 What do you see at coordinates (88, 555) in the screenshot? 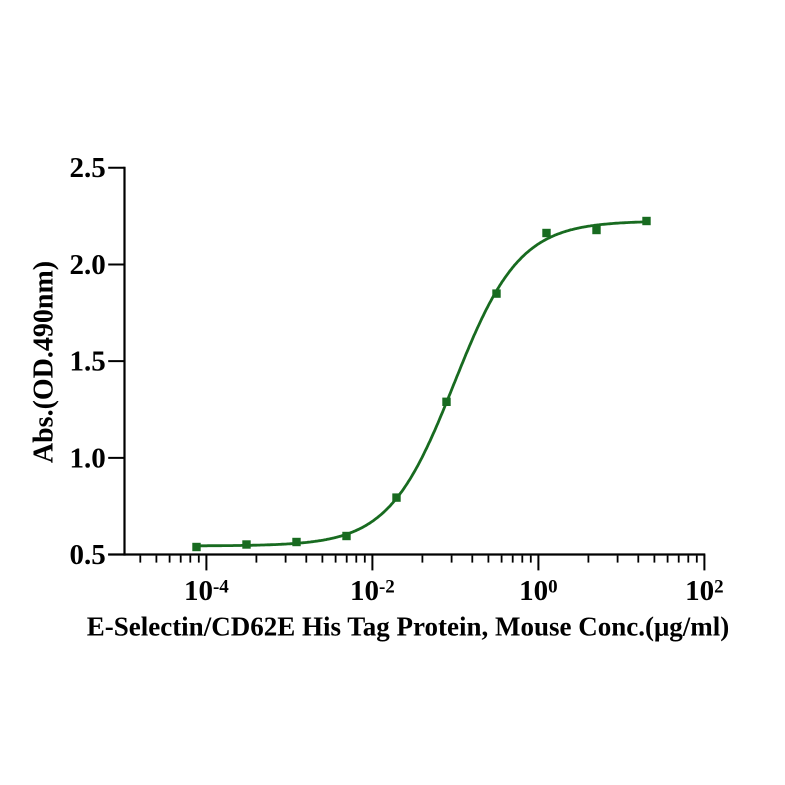
I see `svg-text: 0.5` at bounding box center [88, 555].